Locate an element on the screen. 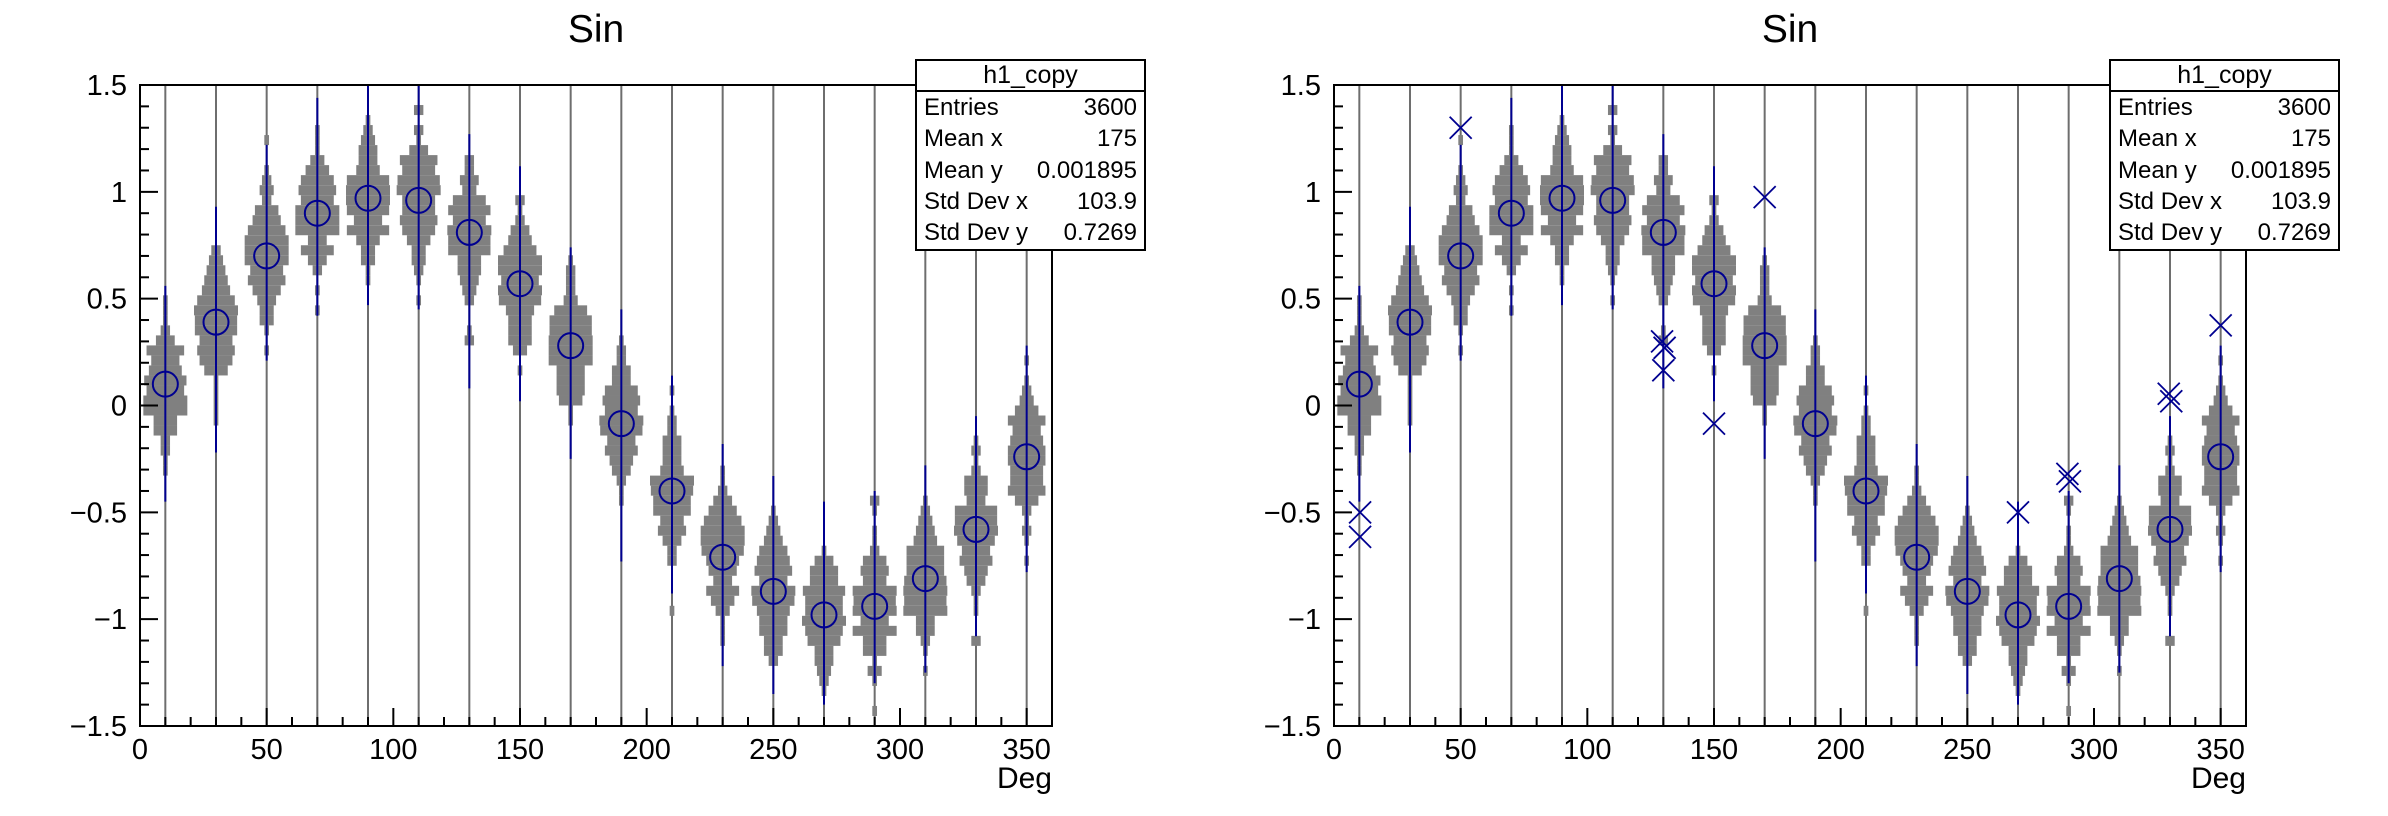 The height and width of the screenshot is (816, 2388). stats-row: Entries 3600 is located at coordinates (2224, 107).